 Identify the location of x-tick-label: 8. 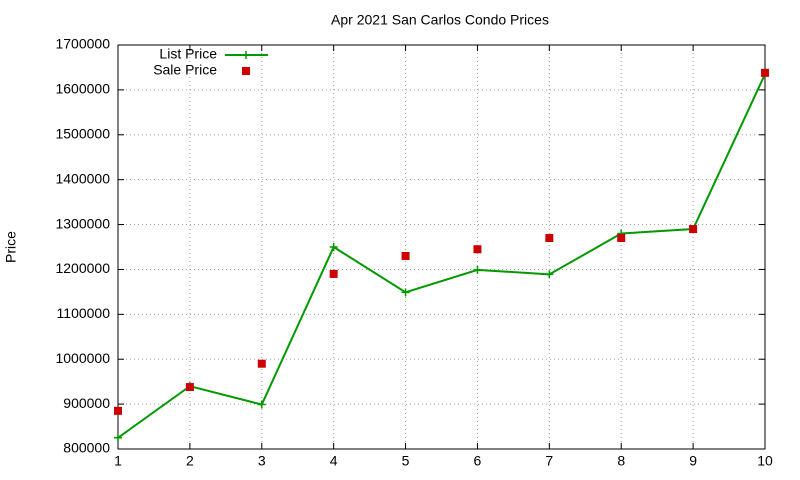
(621, 461).